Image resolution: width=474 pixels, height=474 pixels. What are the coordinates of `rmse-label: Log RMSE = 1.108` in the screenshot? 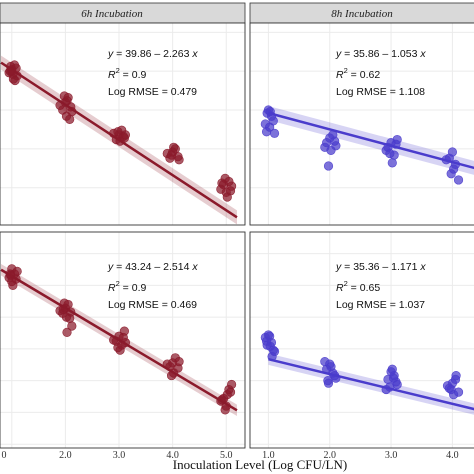 It's located at (380, 92).